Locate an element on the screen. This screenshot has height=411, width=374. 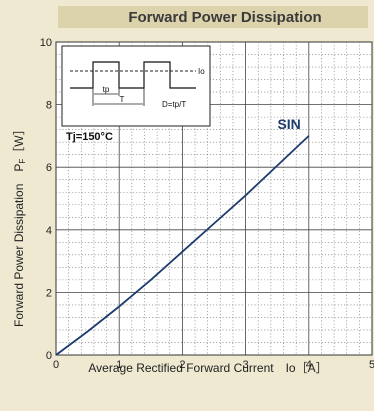
x-tick-label: 2 is located at coordinates (182, 365).